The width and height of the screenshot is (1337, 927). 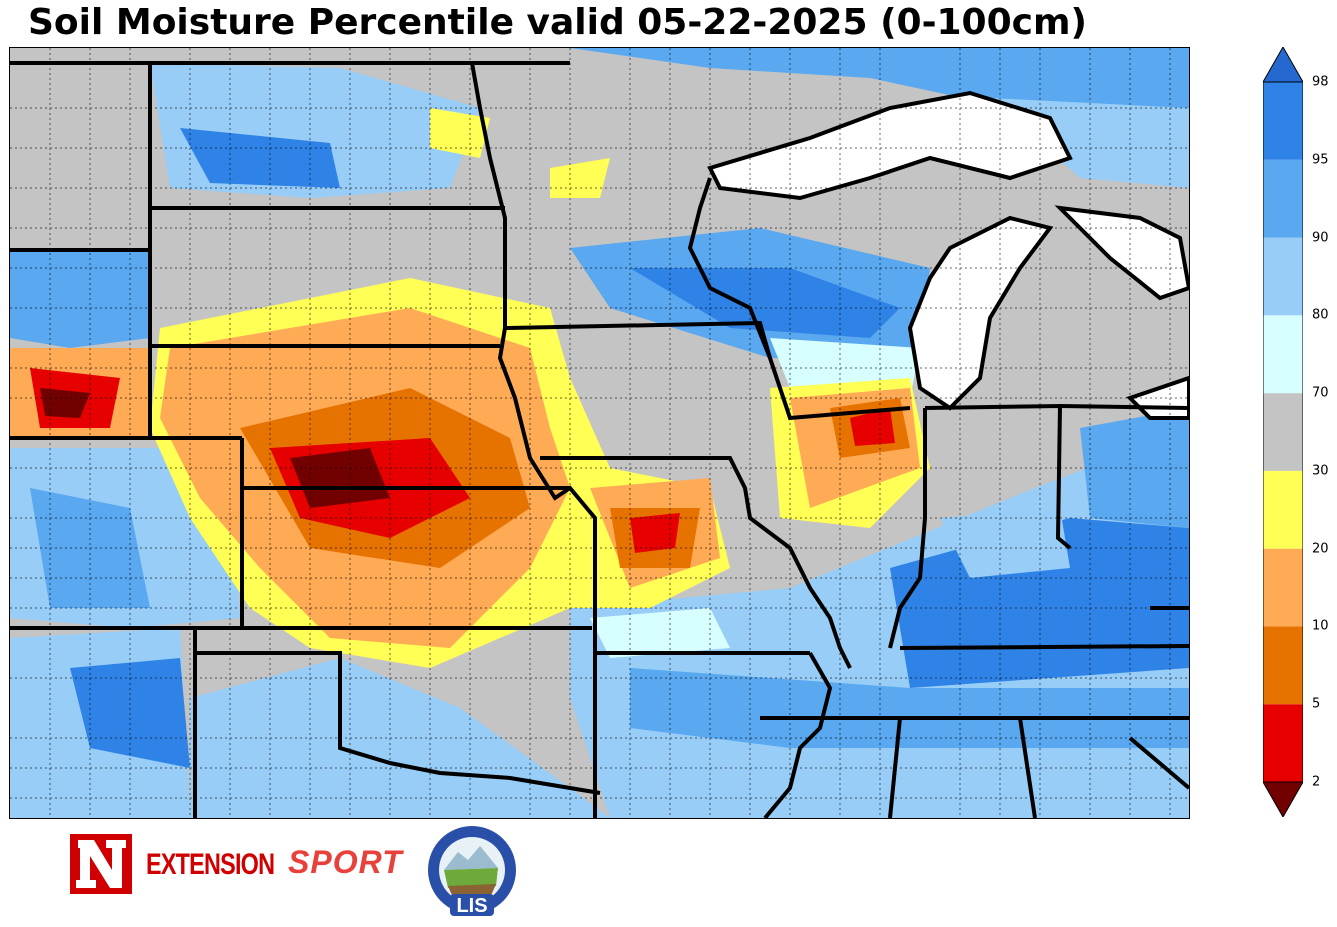 What do you see at coordinates (1320, 315) in the screenshot?
I see `colorbar-tick-label: 80` at bounding box center [1320, 315].